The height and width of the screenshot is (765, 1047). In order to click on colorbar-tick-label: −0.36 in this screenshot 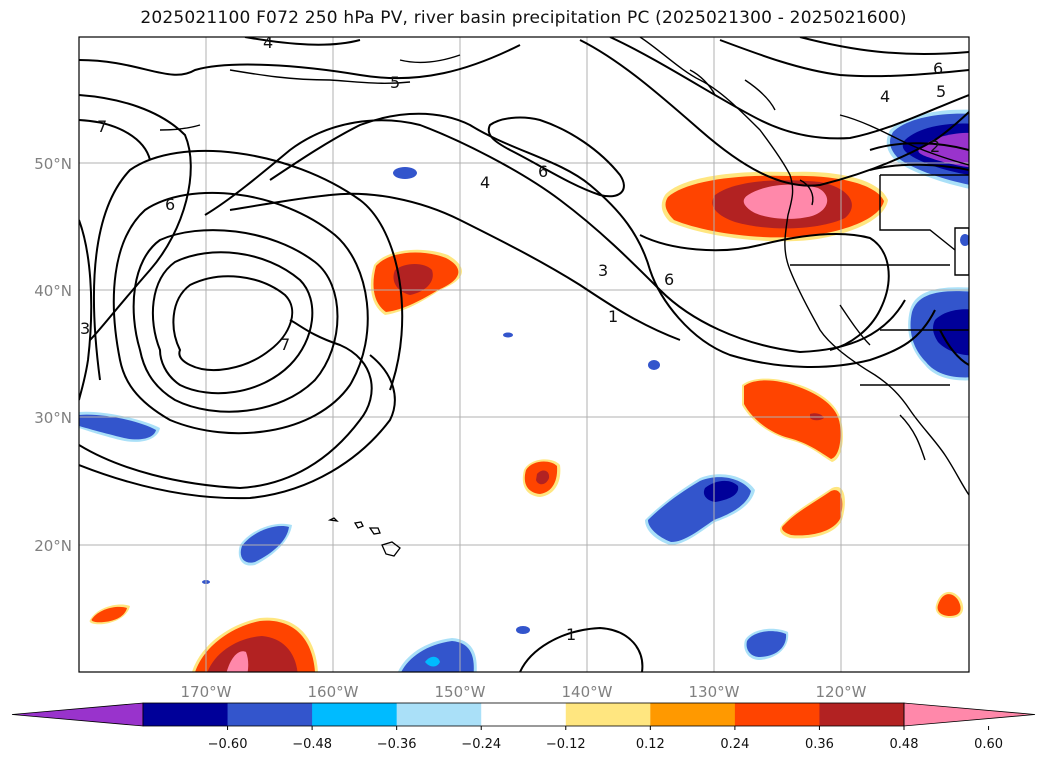, I will do `click(397, 744)`.